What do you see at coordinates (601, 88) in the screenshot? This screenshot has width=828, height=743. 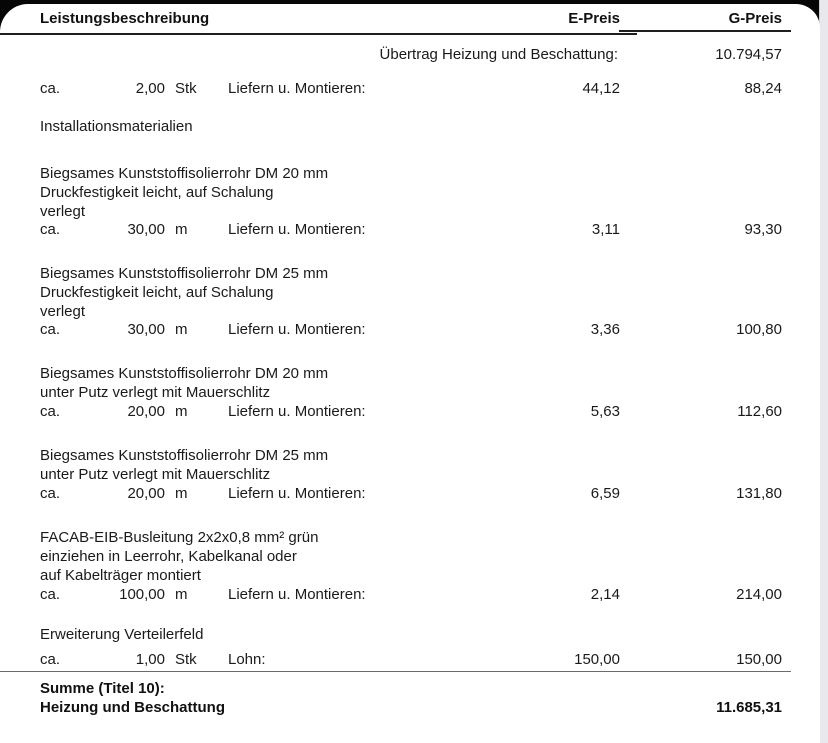 I see `item-e-price: 44,12` at bounding box center [601, 88].